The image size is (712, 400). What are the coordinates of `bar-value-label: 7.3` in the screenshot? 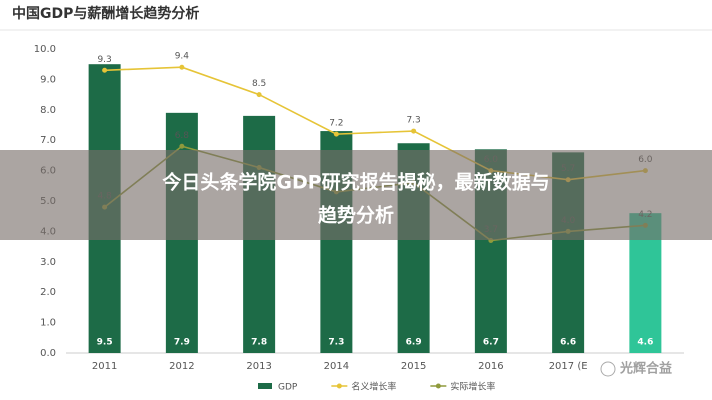 It's located at (336, 343).